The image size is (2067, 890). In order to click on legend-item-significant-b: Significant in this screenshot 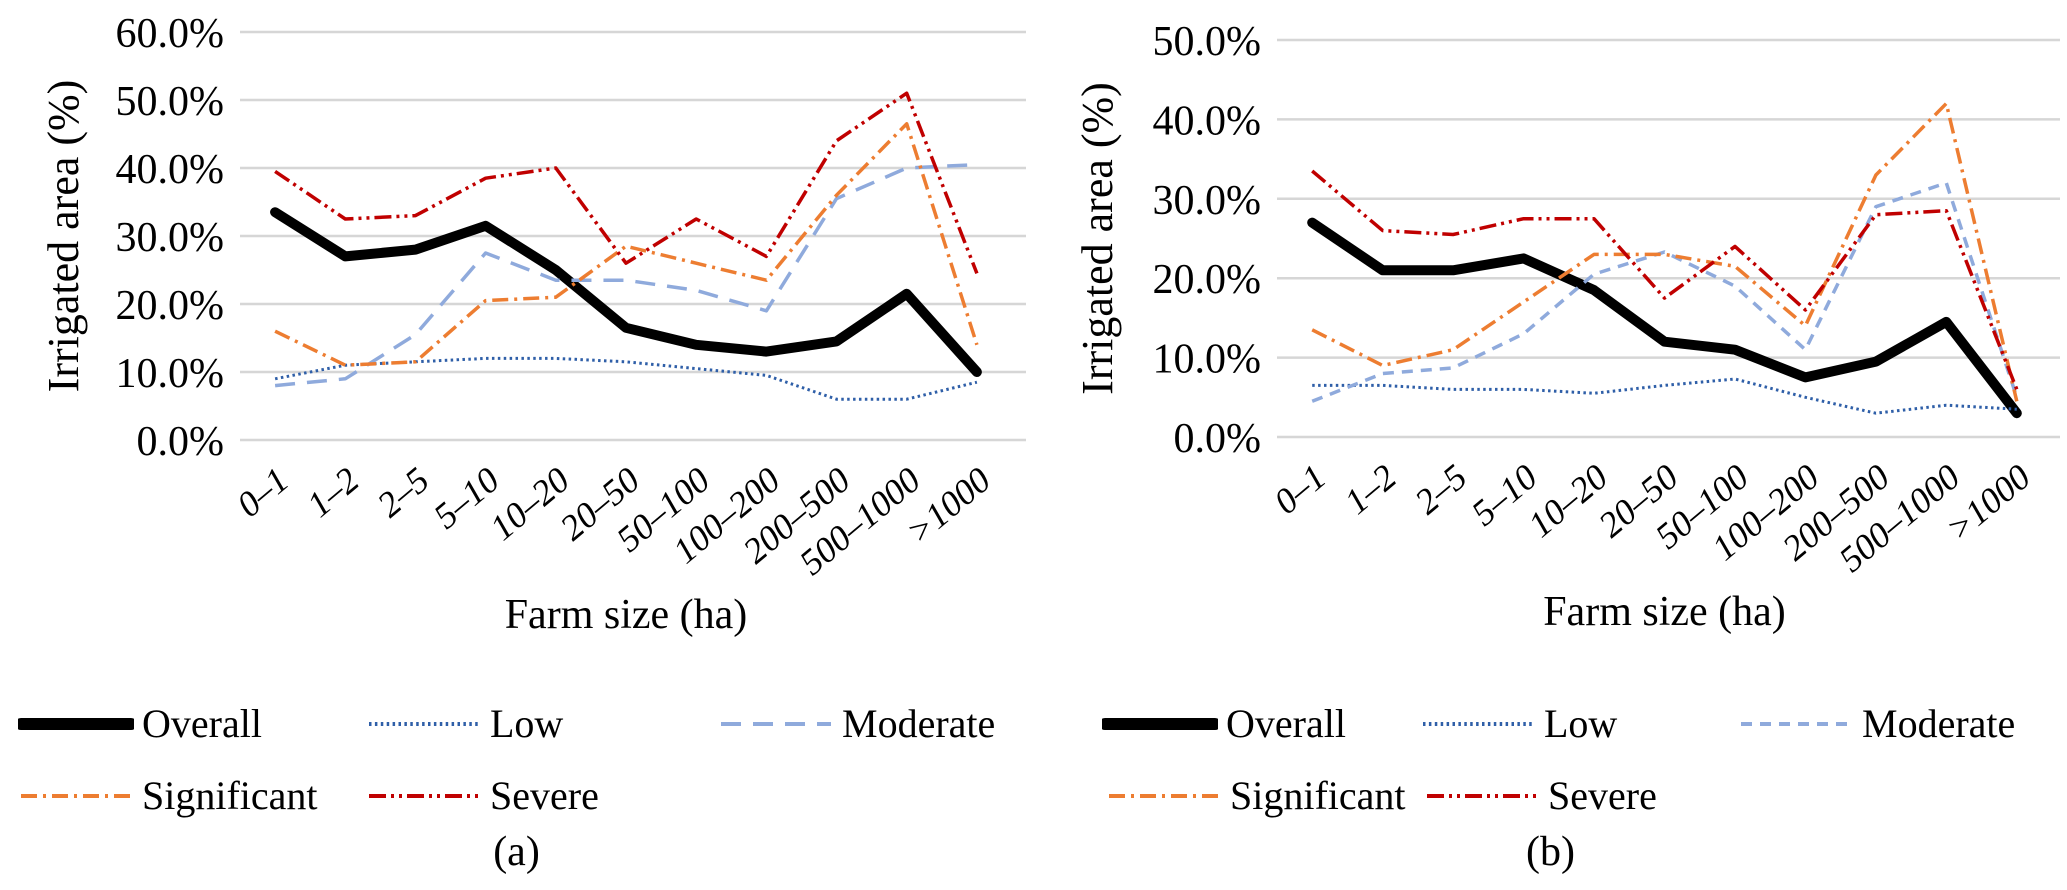, I will do `click(1256, 796)`.